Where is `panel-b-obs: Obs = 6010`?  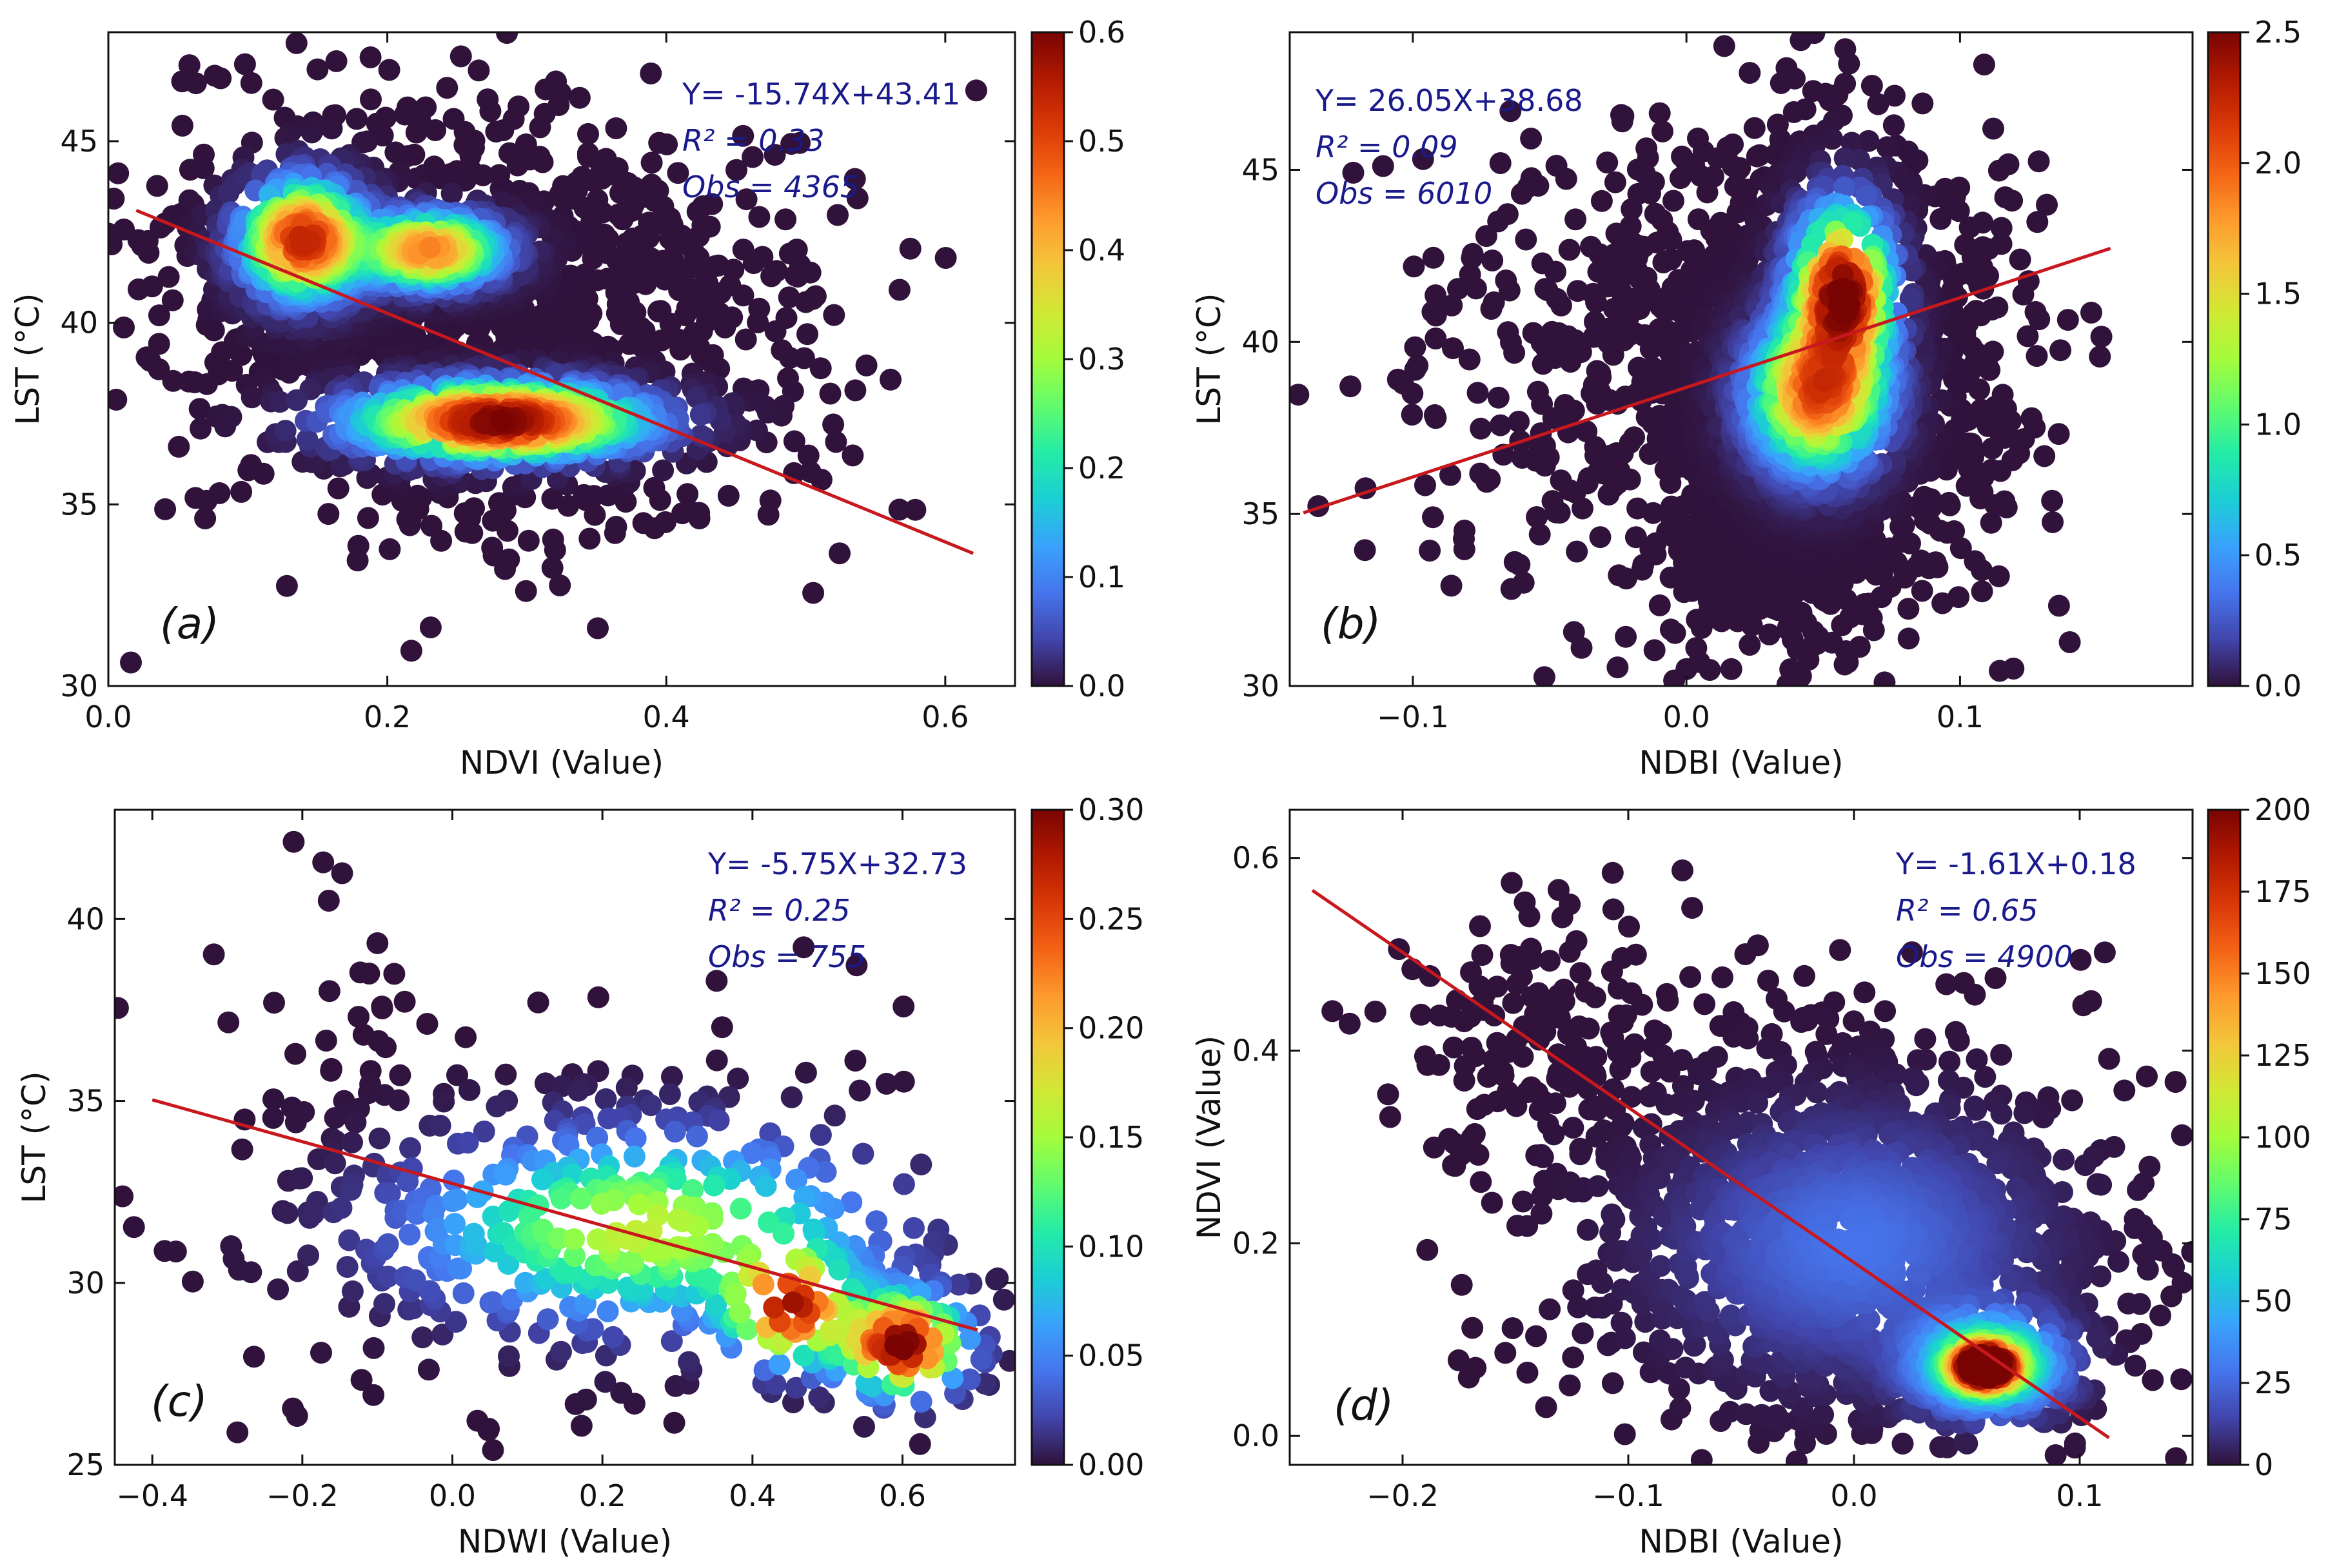 panel-b-obs: Obs = 6010 is located at coordinates (1404, 193).